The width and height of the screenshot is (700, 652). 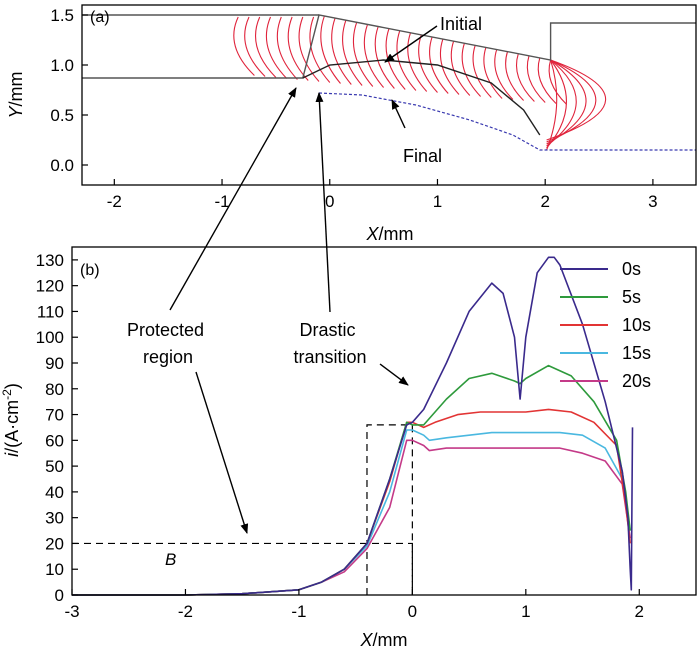 What do you see at coordinates (59, 595) in the screenshot?
I see `panel-b-y-tick-label: 0` at bounding box center [59, 595].